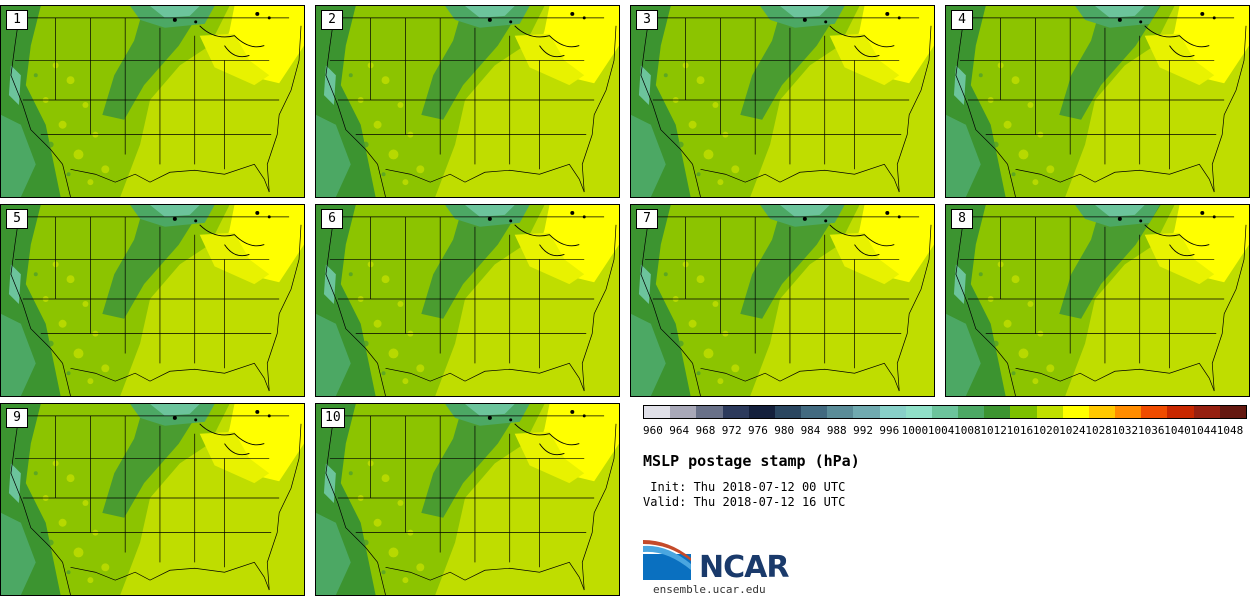 Image resolution: width=1260 pixels, height=597 pixels. I want to click on map-panel-2: 2, so click(467, 101).